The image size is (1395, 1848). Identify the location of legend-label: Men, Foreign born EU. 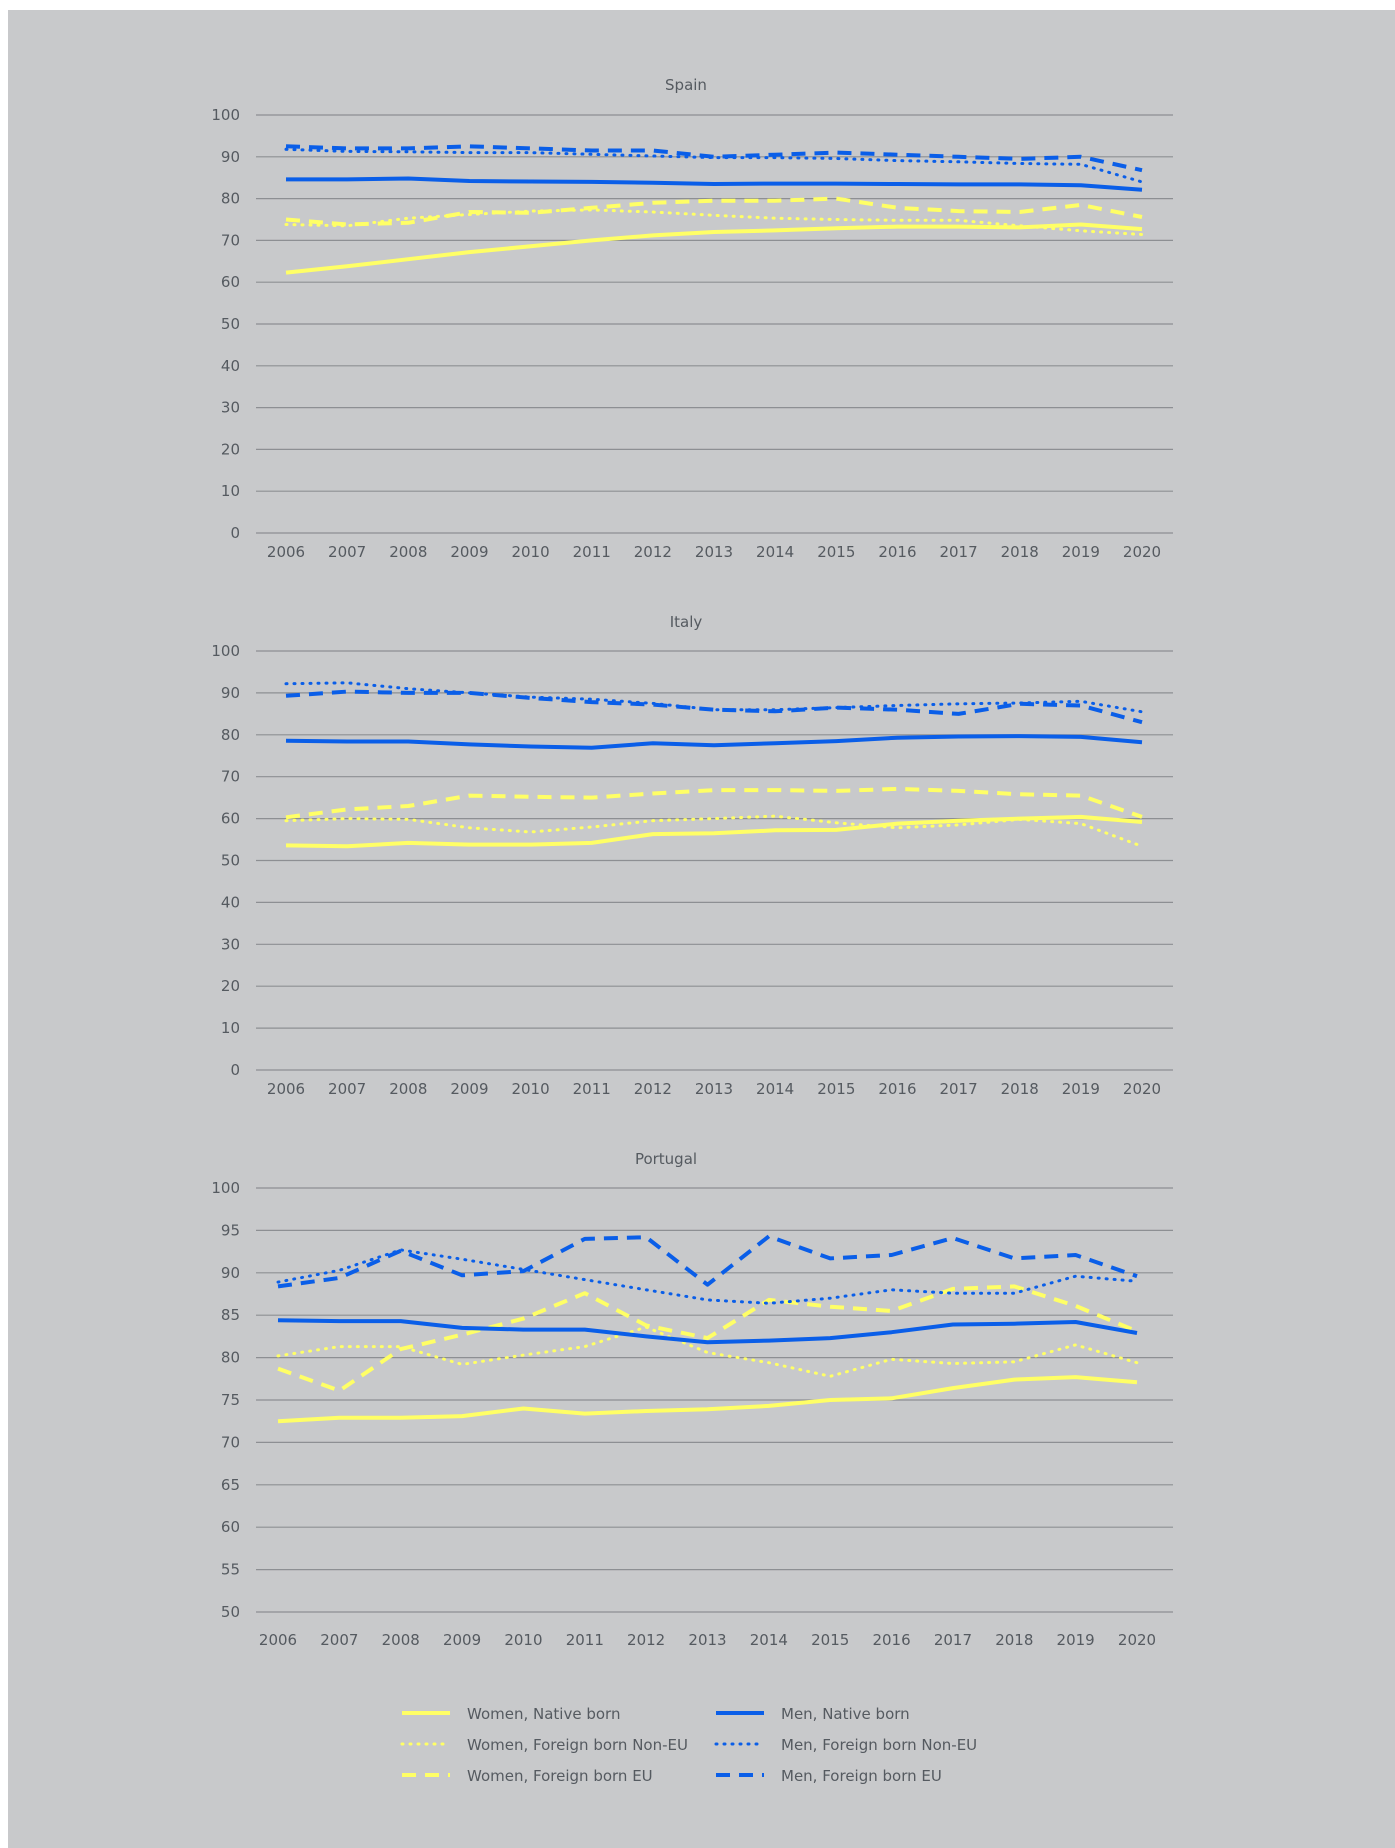
(861, 1776).